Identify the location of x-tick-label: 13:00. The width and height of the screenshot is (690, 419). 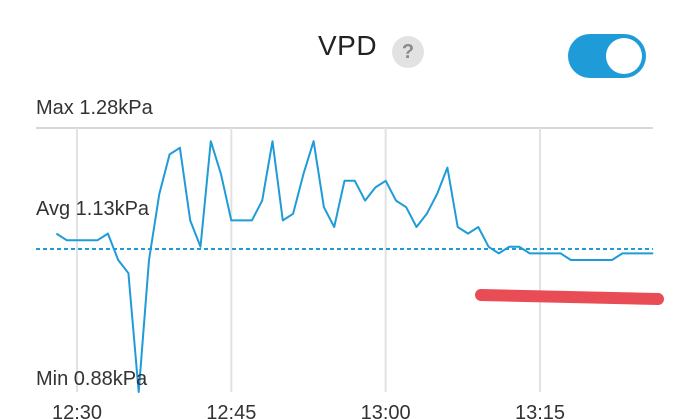
(386, 410).